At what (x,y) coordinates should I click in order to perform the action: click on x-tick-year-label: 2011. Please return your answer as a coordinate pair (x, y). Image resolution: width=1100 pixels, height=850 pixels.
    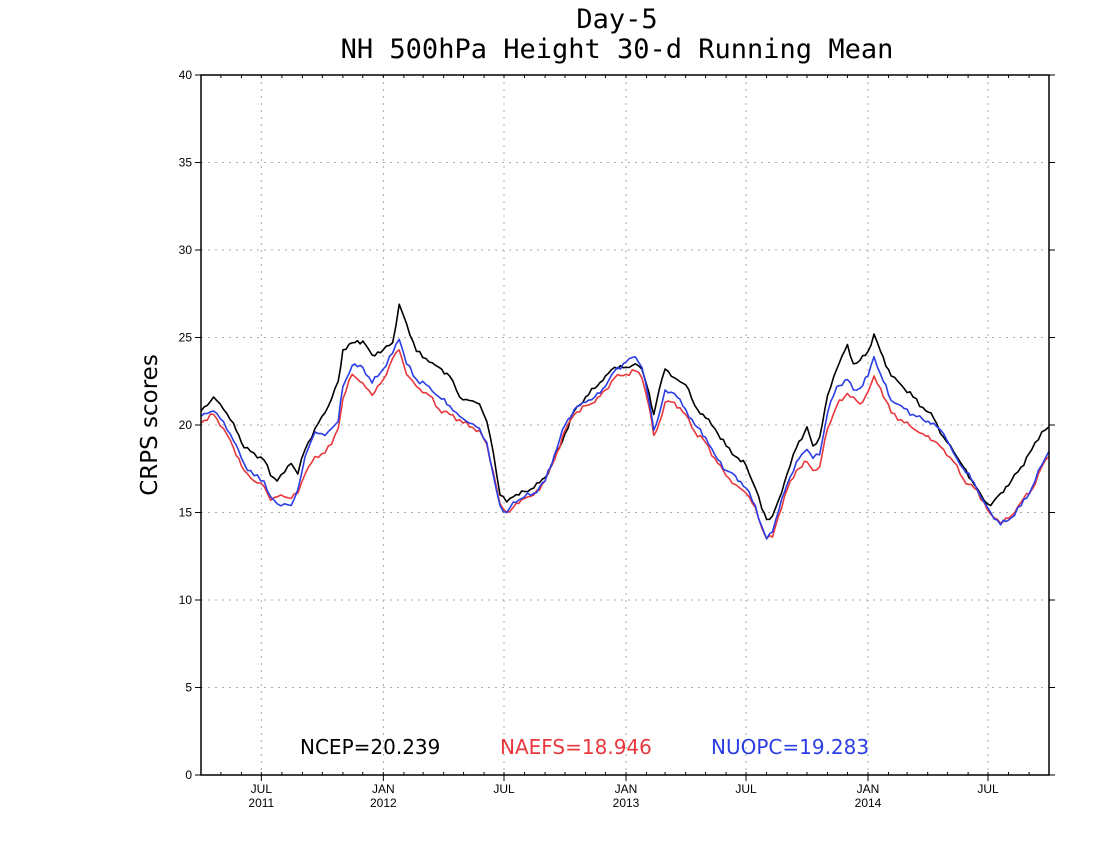
    Looking at the image, I should click on (261, 803).